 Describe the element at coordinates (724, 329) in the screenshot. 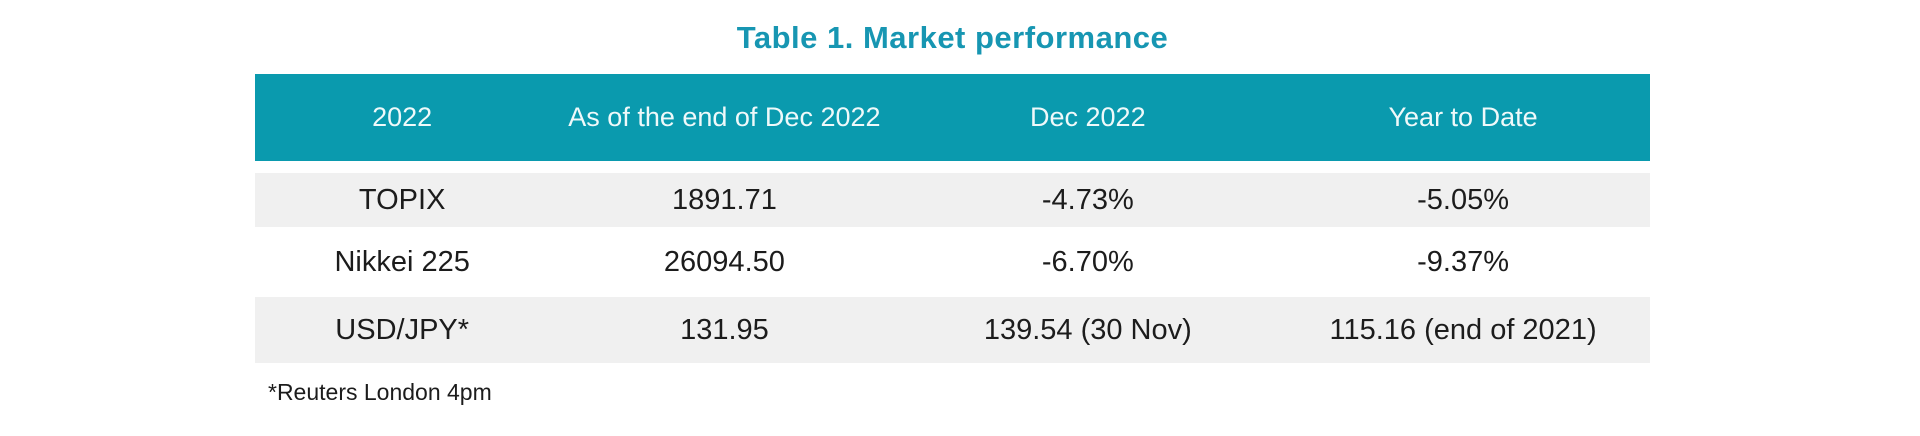

I see `cell-value: 131.95` at that location.